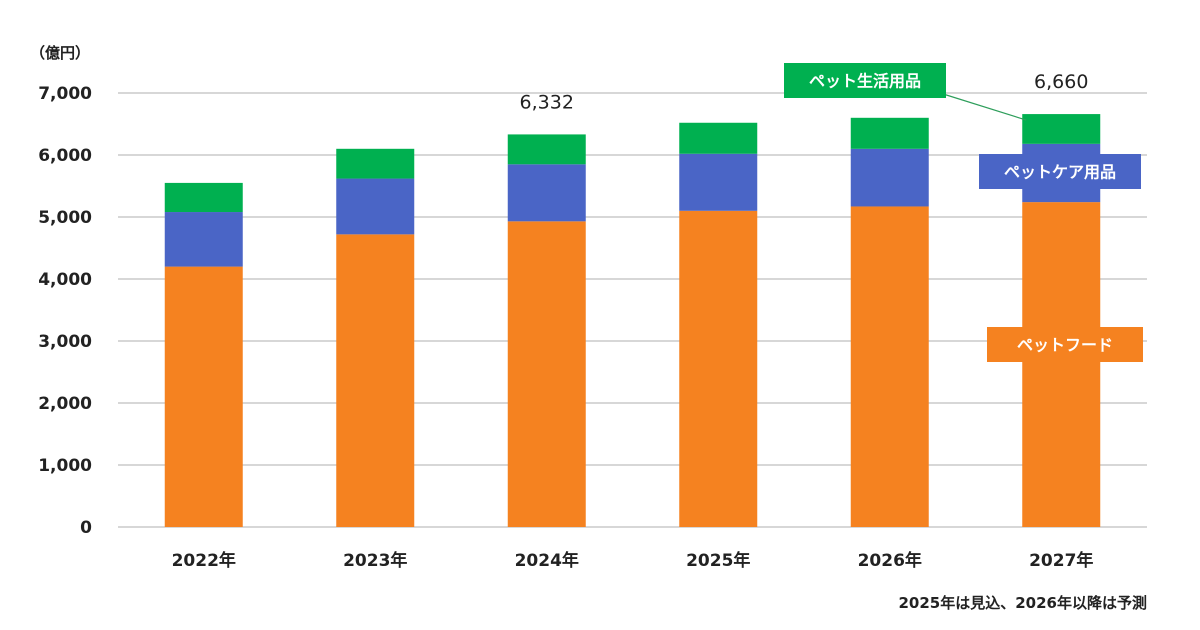 This screenshot has width=1200, height=630. I want to click on x-category-label: 2022年, so click(204, 560).